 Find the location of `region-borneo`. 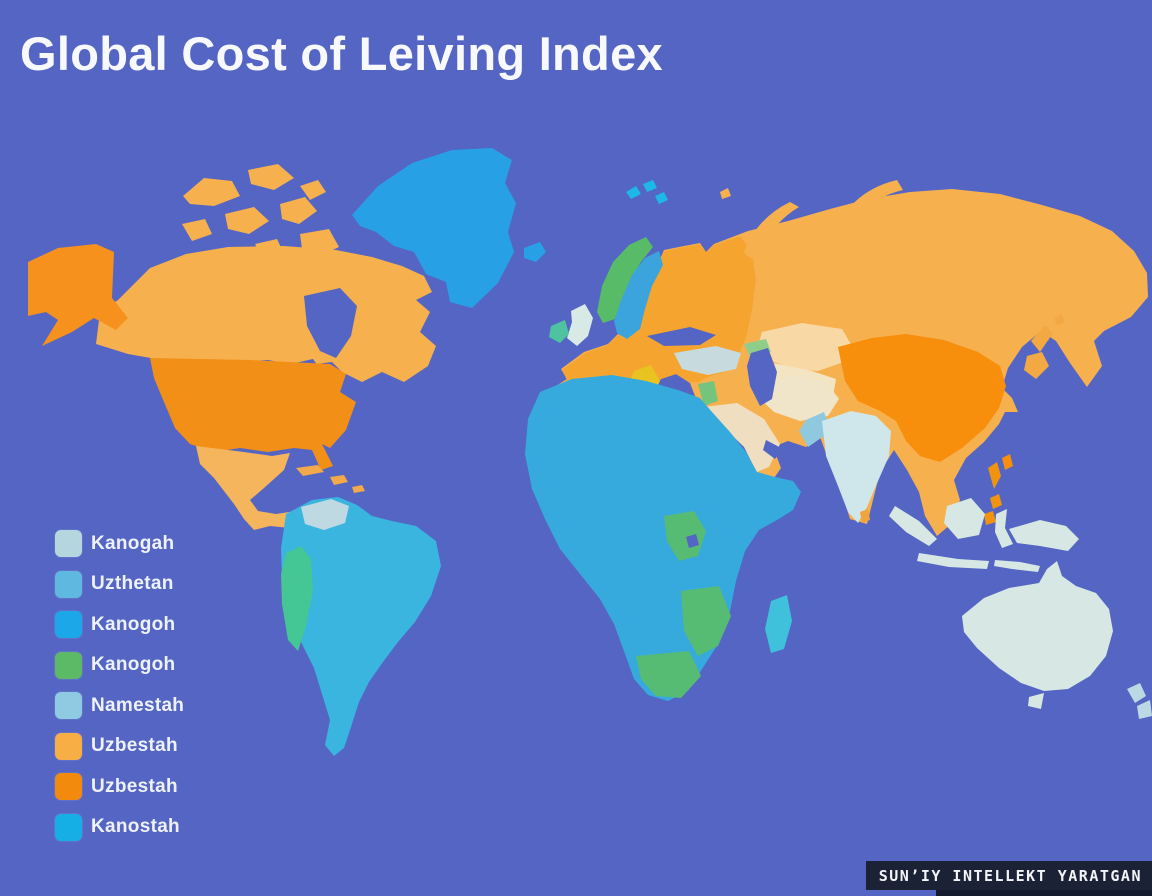

region-borneo is located at coordinates (964, 518).